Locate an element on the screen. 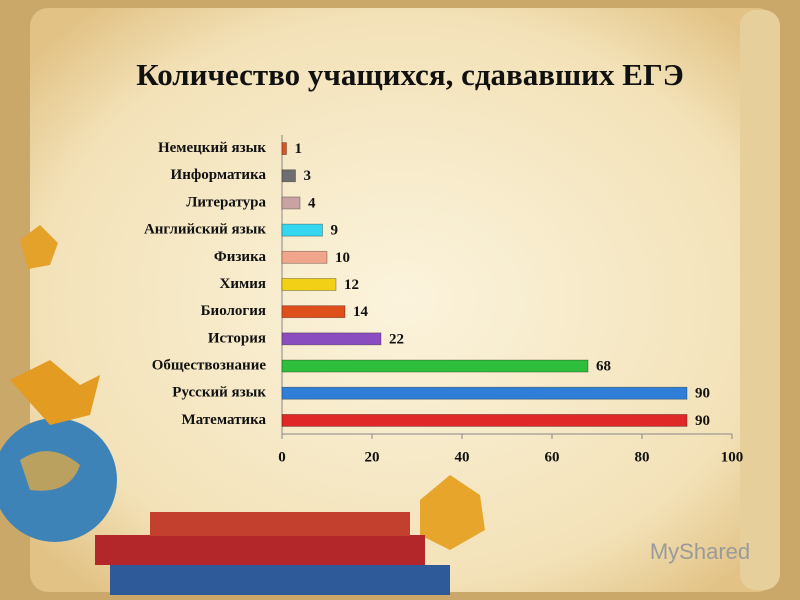  globe-land is located at coordinates (50, 471).